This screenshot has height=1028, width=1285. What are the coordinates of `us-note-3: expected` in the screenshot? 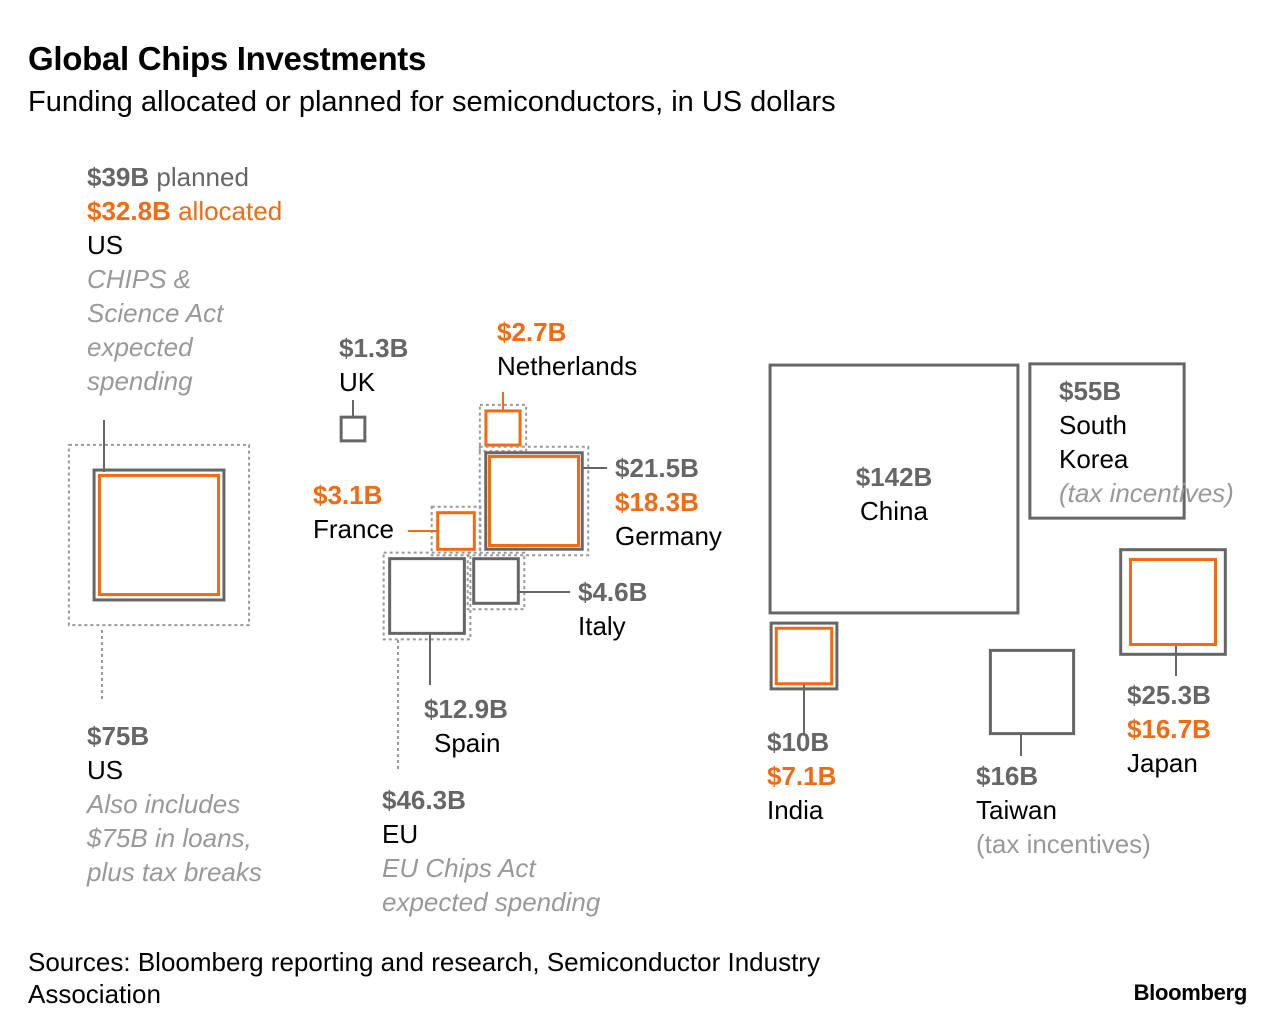 It's located at (140, 347).